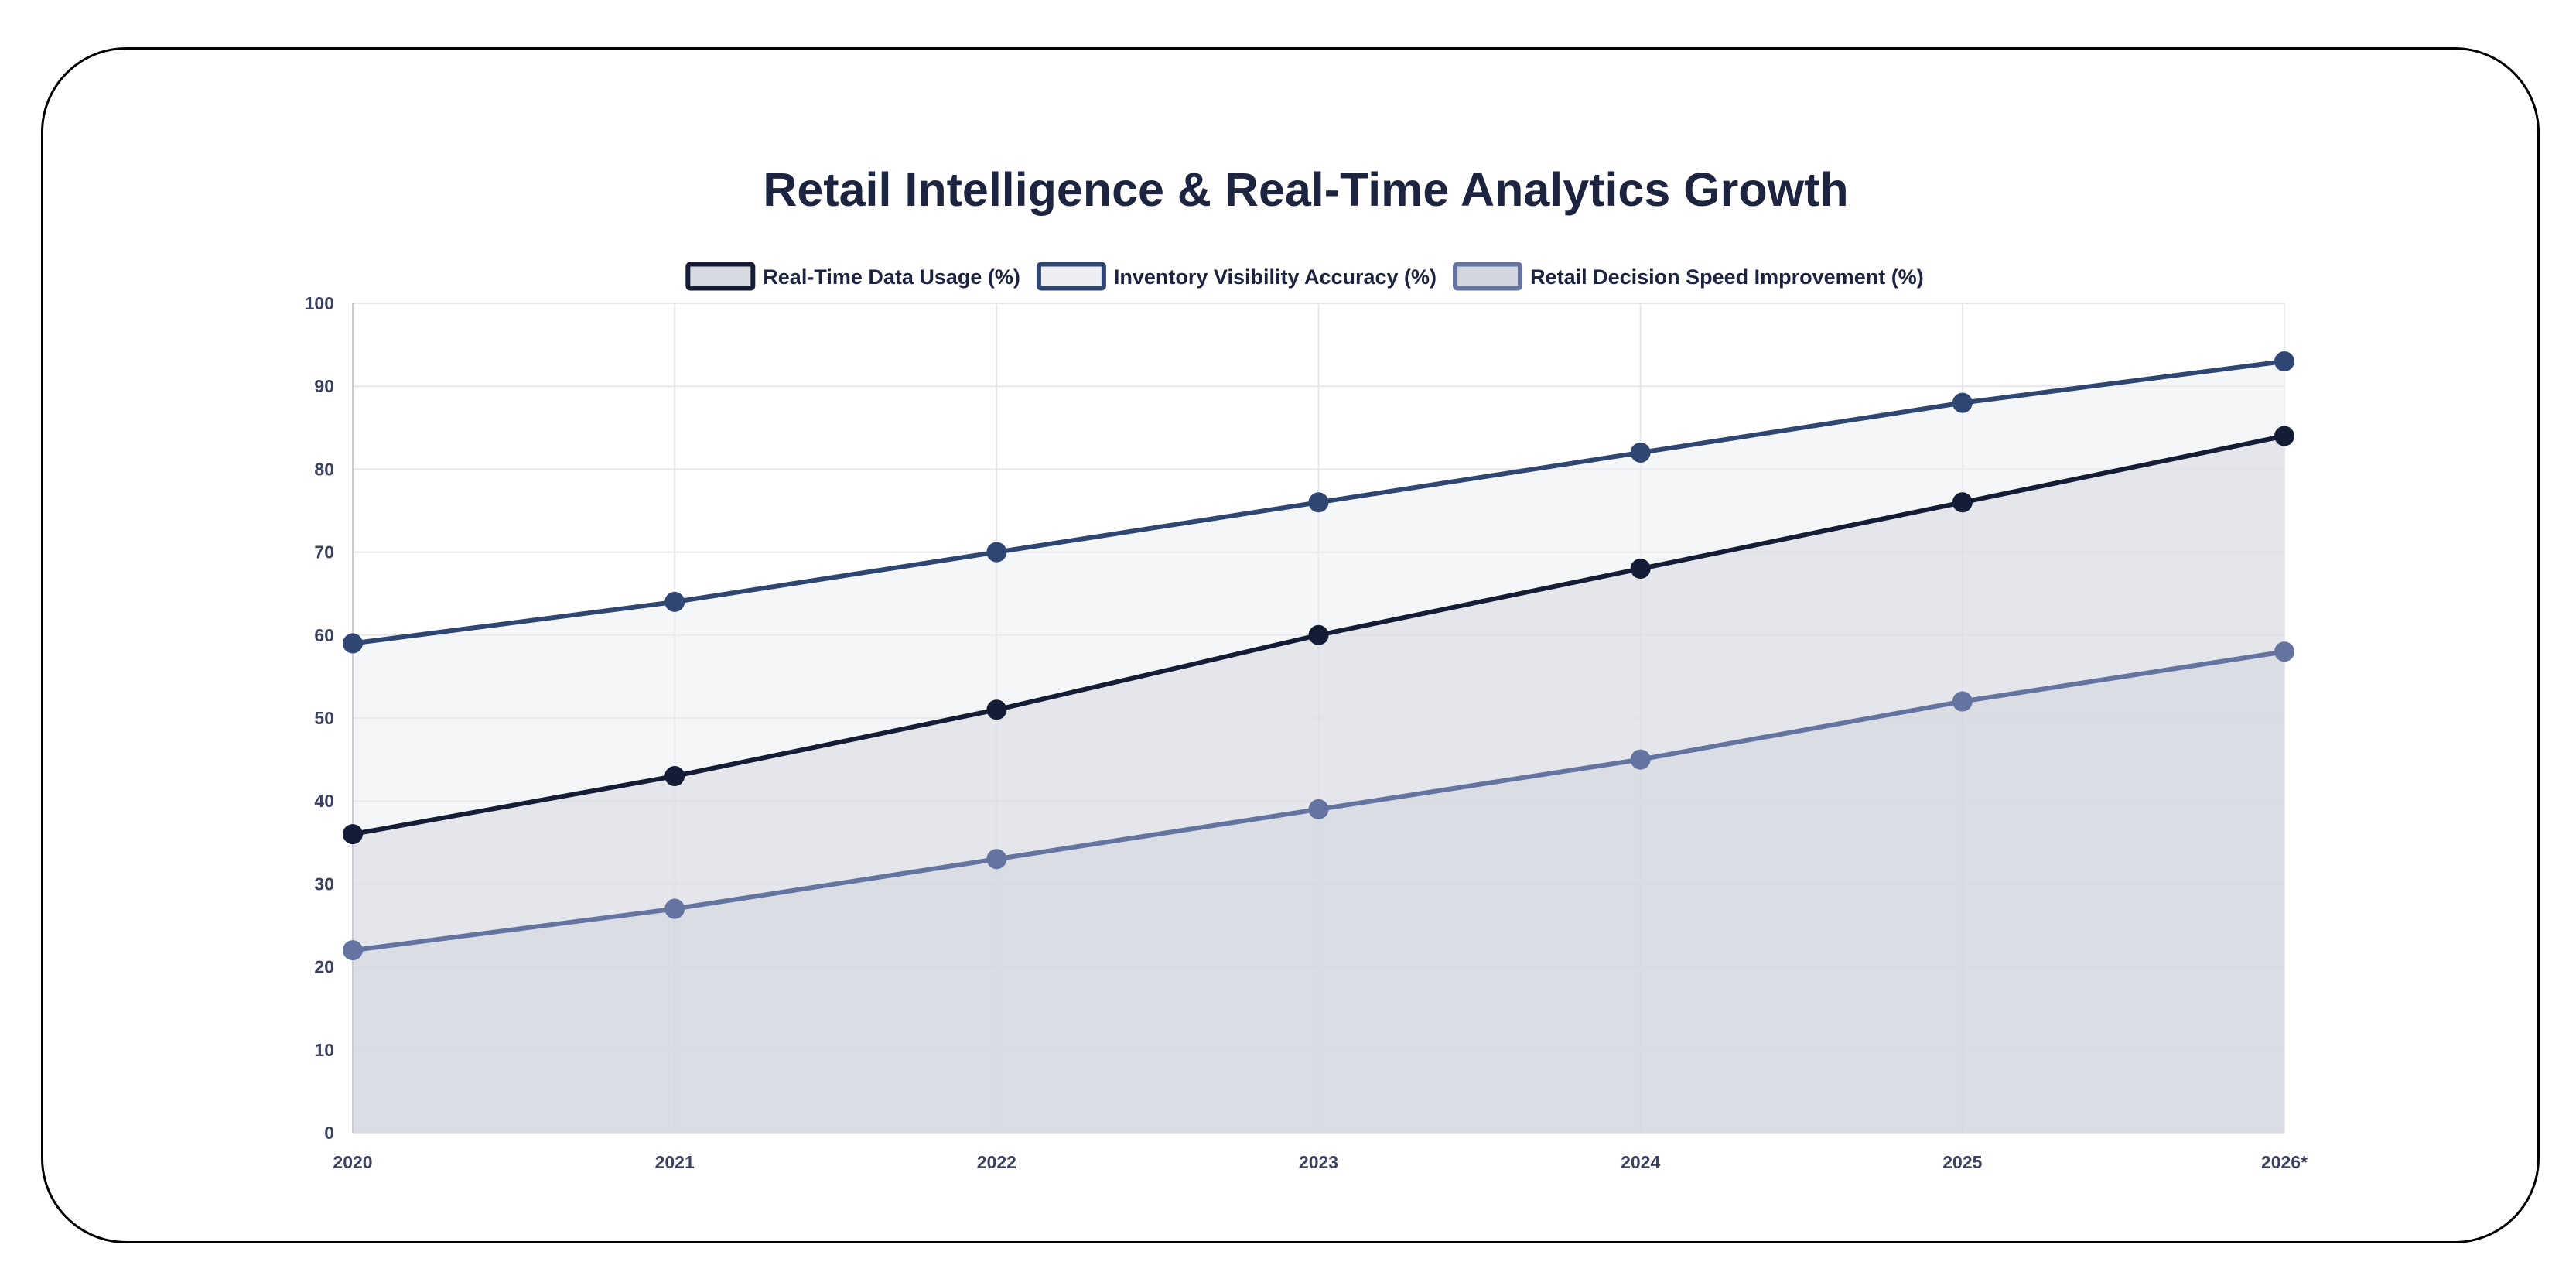 Image resolution: width=2576 pixels, height=1279 pixels. I want to click on legend-label: Retail Decision Speed Improvement (%), so click(1727, 277).